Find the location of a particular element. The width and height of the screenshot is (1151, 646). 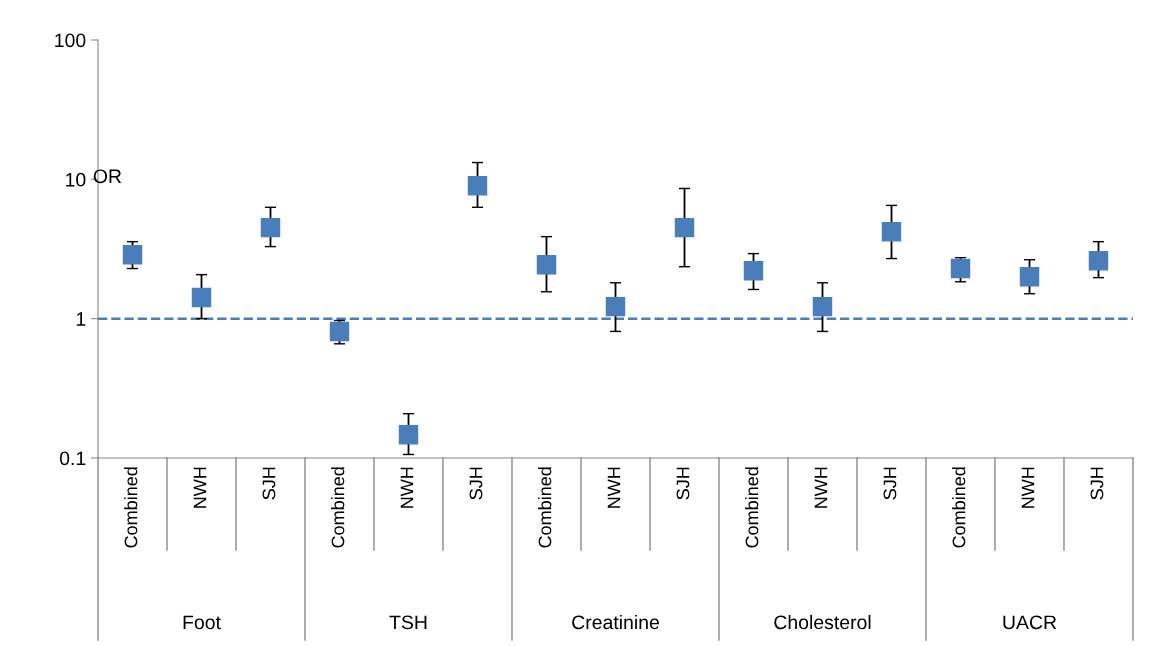

y-tick-label: 1 is located at coordinates (81, 319).